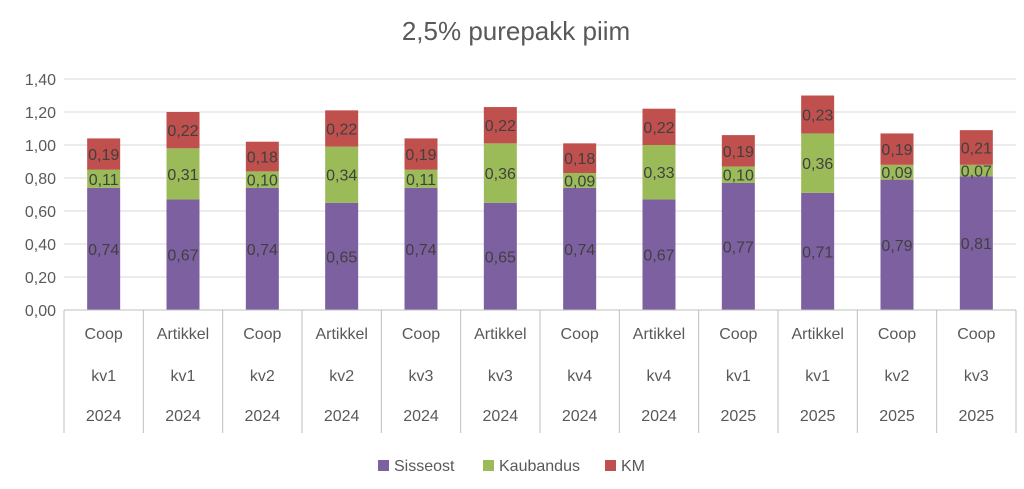 The height and width of the screenshot is (489, 1024). I want to click on category-label: kv4, so click(579, 376).